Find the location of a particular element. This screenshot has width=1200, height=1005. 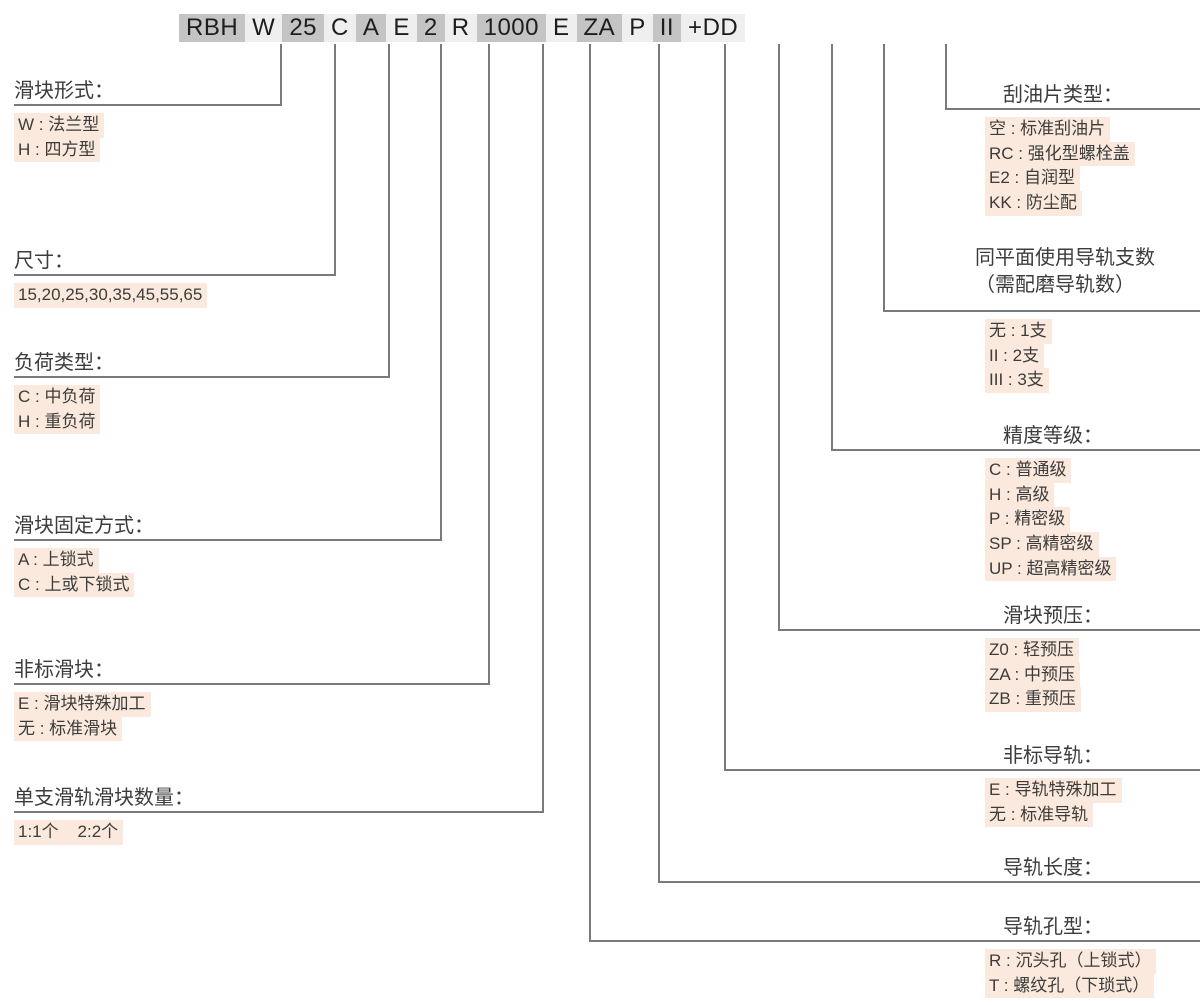

group-title-slider-count-per-rail: 单支滑轨滑块数量： is located at coordinates (104, 798).